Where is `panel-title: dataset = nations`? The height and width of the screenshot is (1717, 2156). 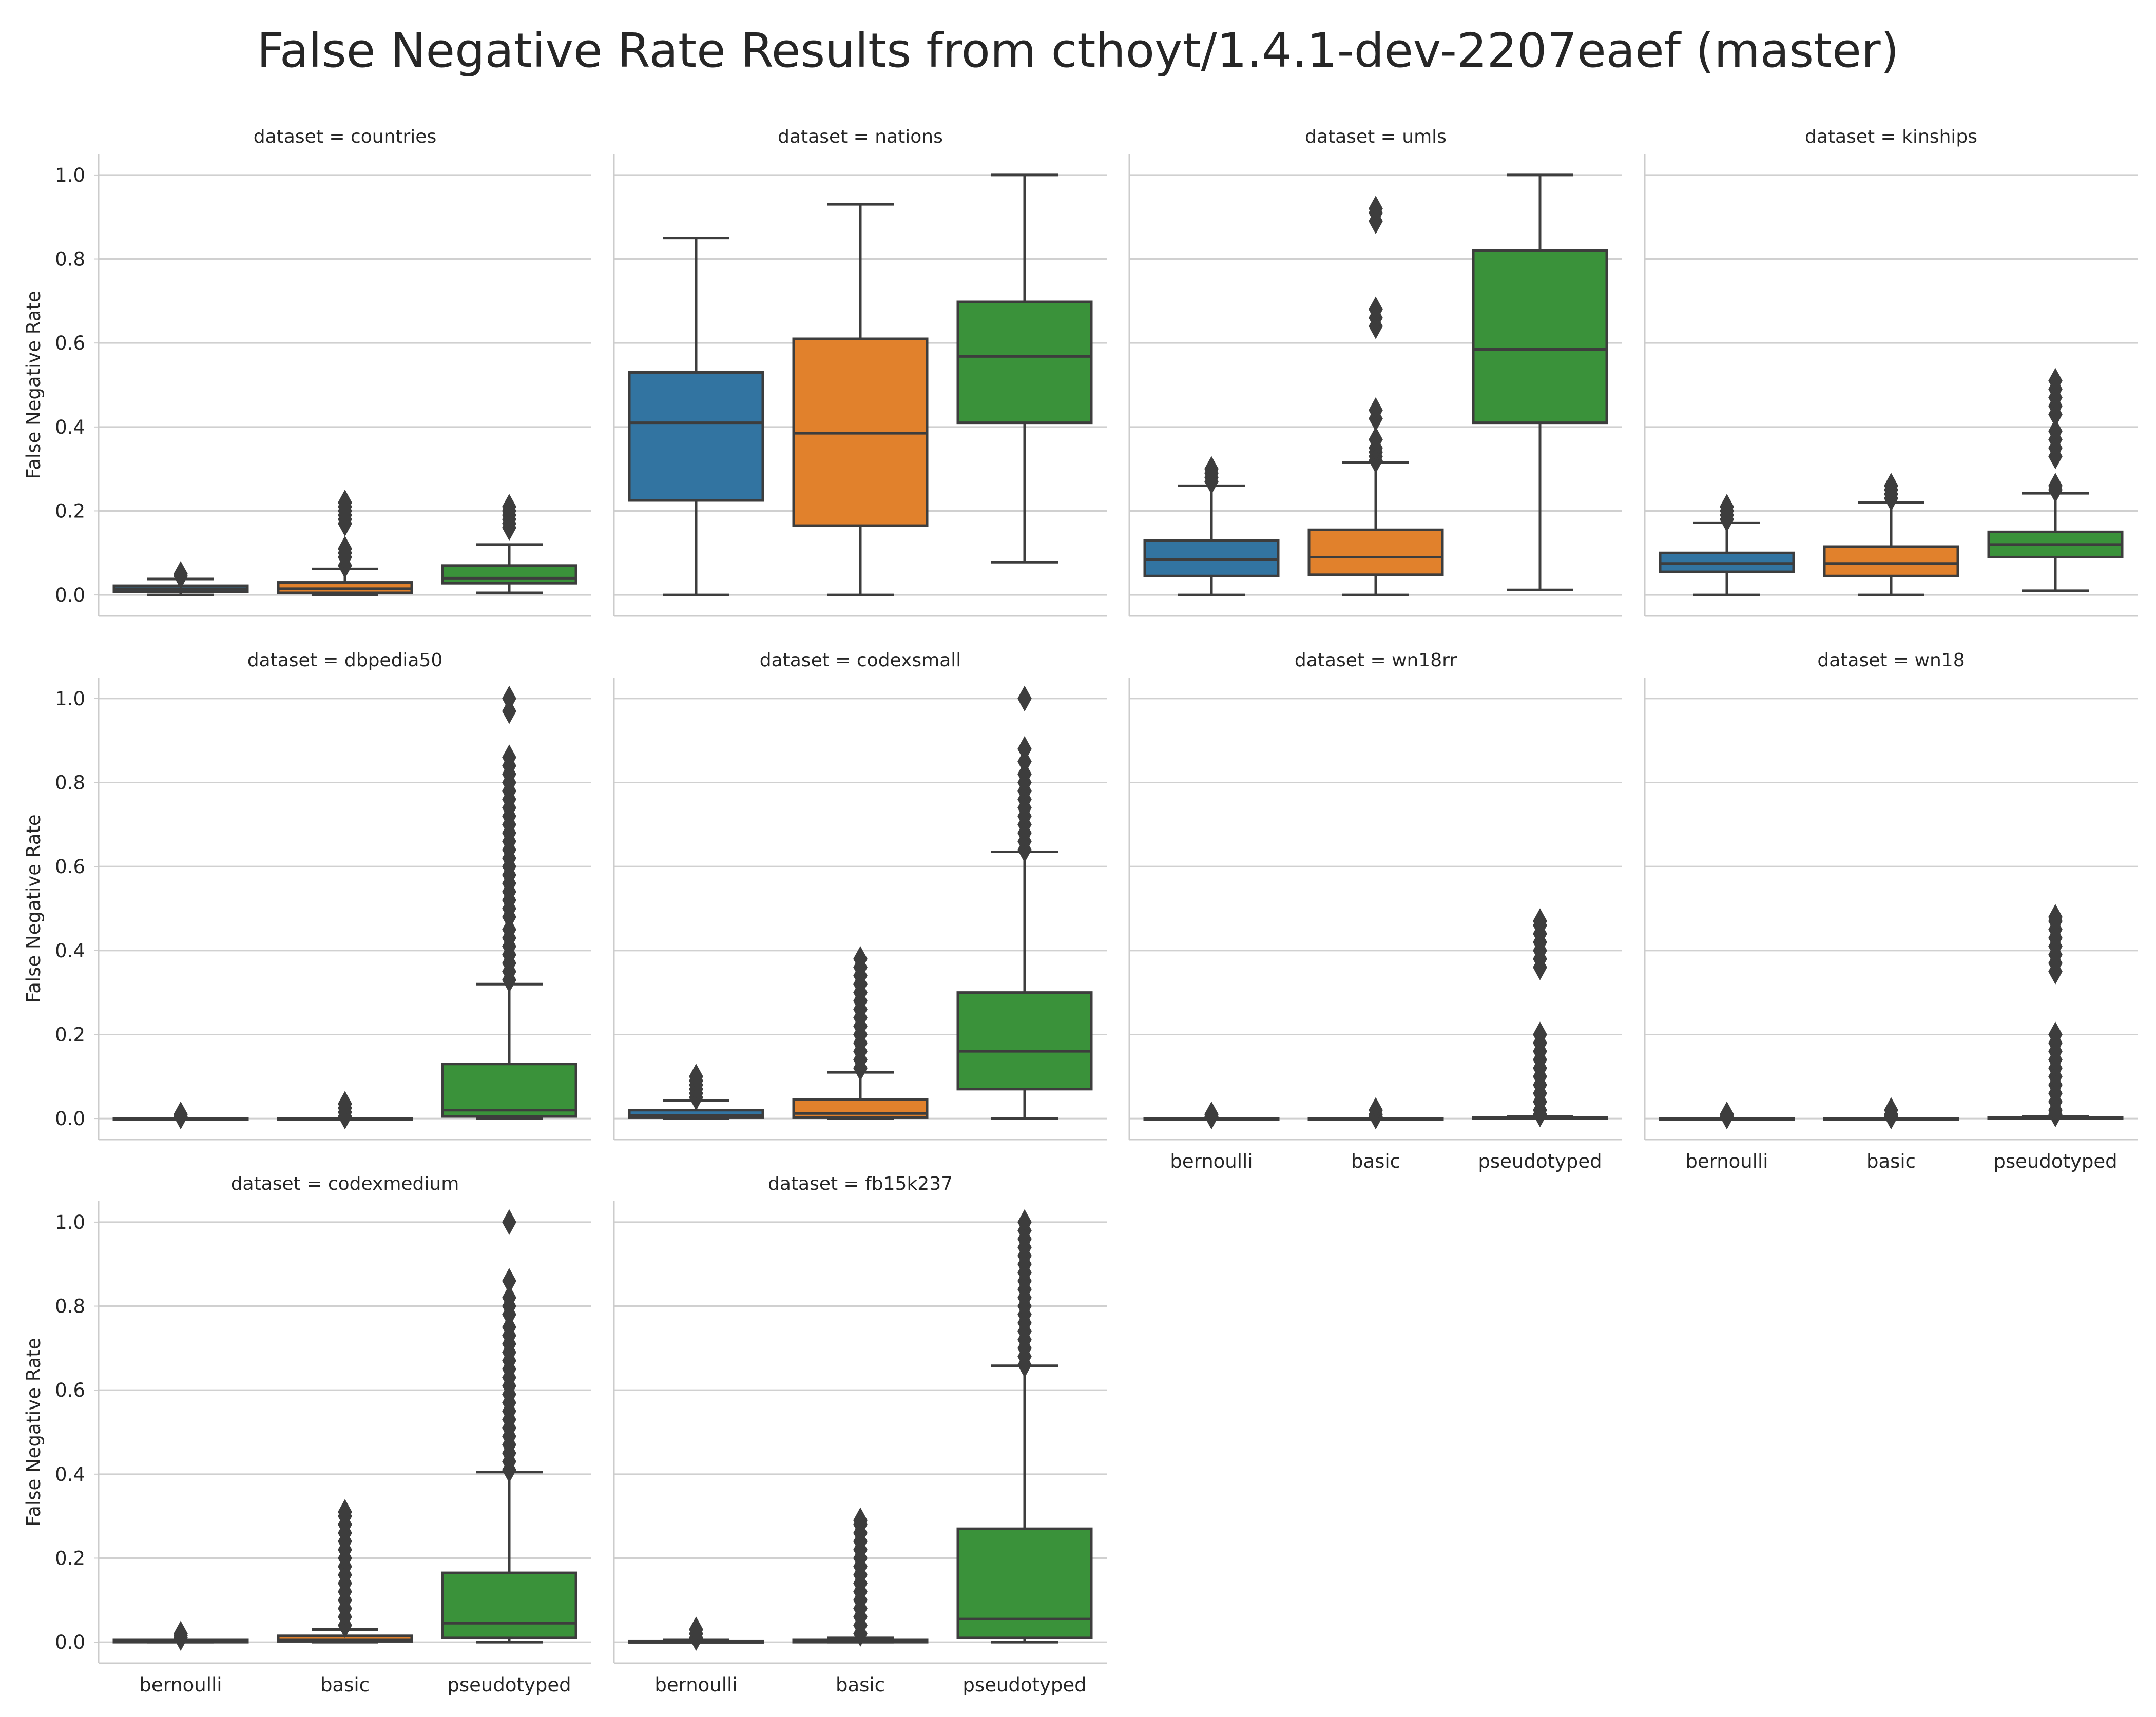 panel-title: dataset = nations is located at coordinates (860, 136).